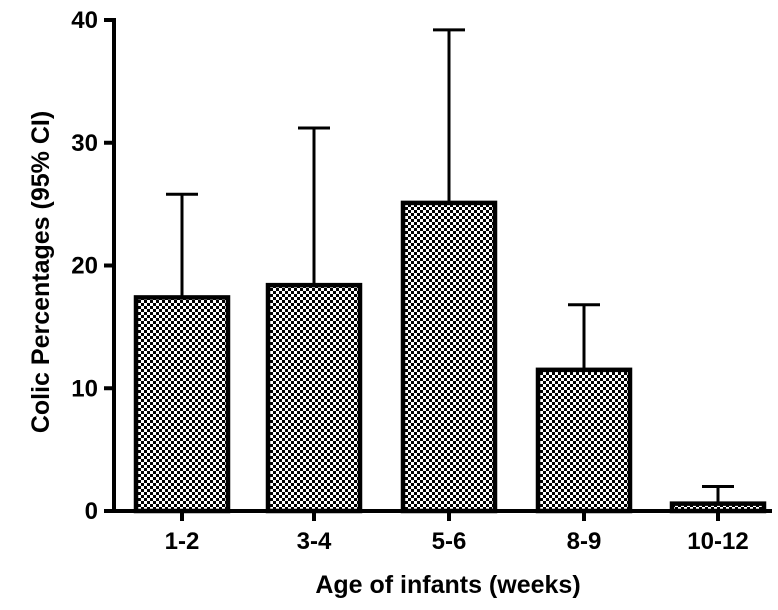 The height and width of the screenshot is (610, 778). Describe the element at coordinates (41, 272) in the screenshot. I see `y-axis-title: Colic Percentages (95% CI)` at that location.